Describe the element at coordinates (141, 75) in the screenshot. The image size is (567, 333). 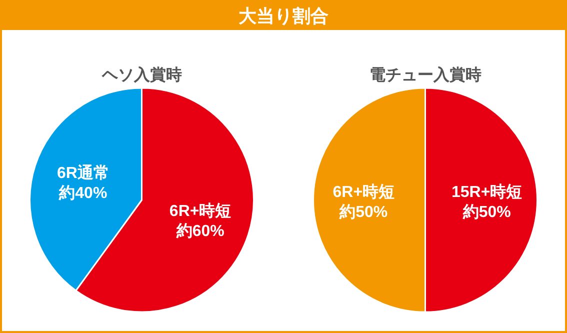
I see `chart-title: ヘソ入賞時` at that location.